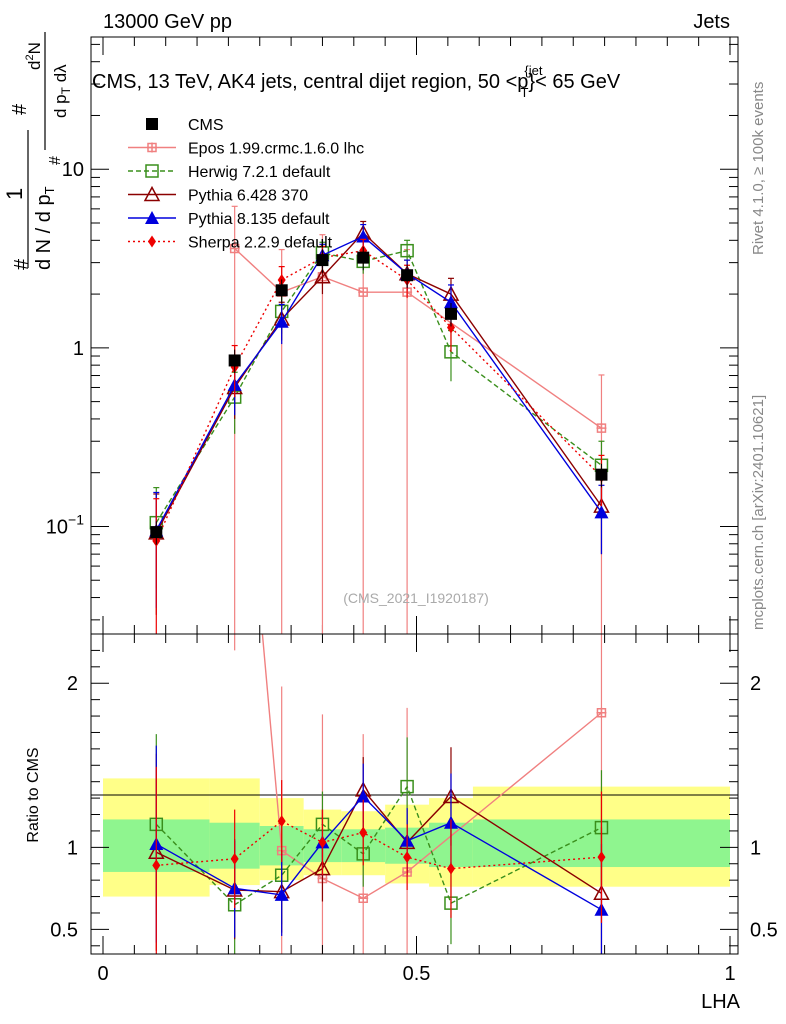 This screenshot has width=786, height=1024. What do you see at coordinates (259, 219) in the screenshot?
I see `legend-label: Pythia 8.135 default` at bounding box center [259, 219].